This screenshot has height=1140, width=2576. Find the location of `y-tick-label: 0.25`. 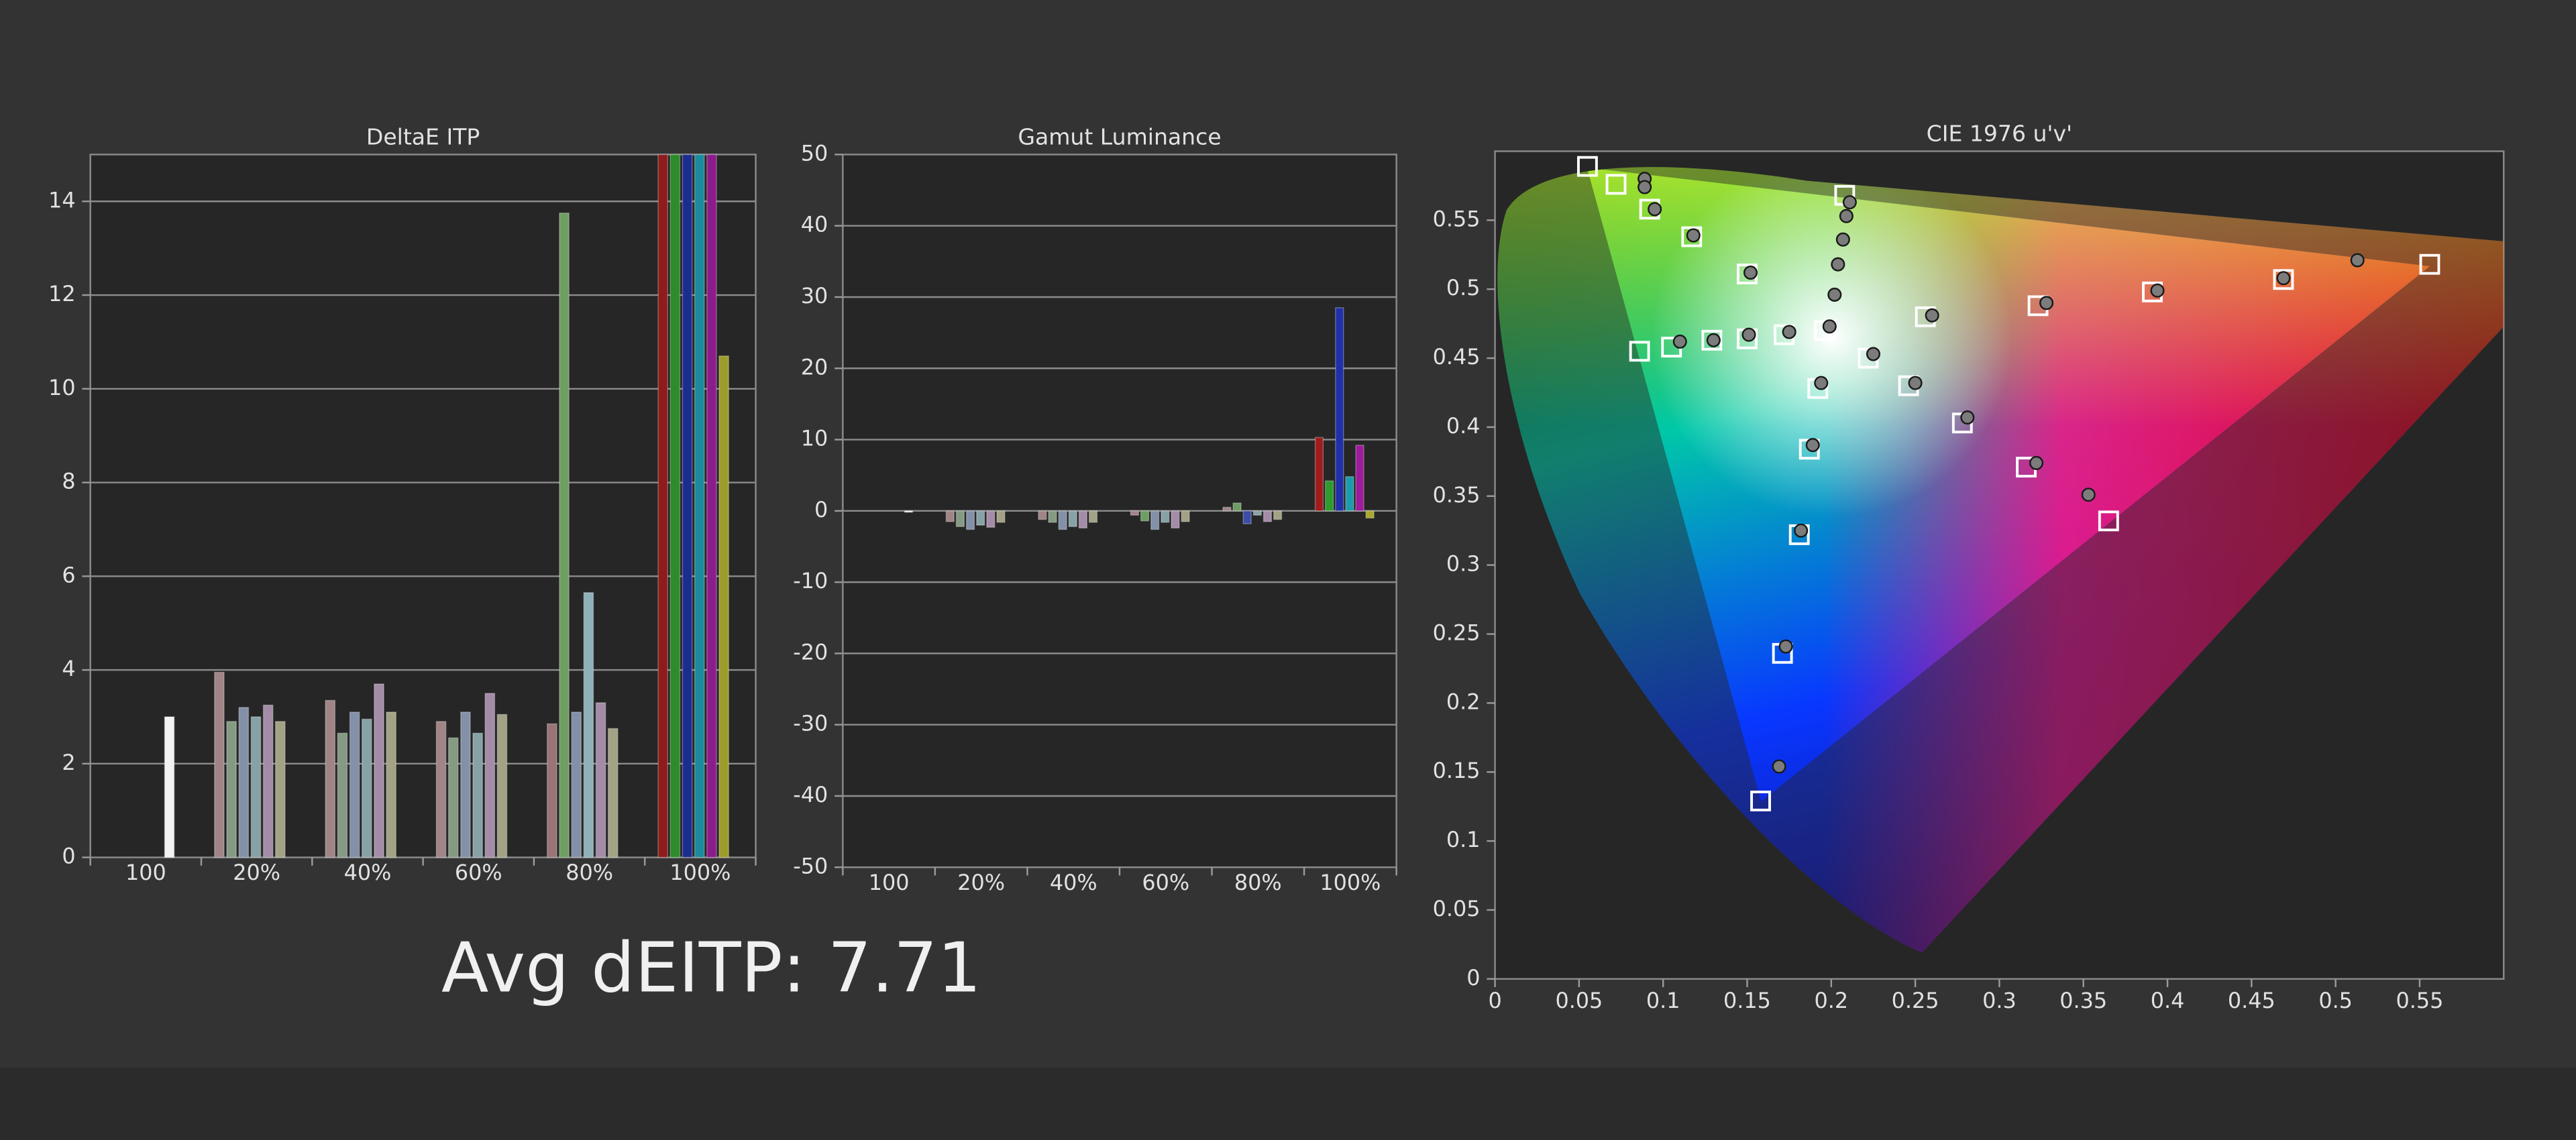

y-tick-label: 0.25 is located at coordinates (1457, 633).